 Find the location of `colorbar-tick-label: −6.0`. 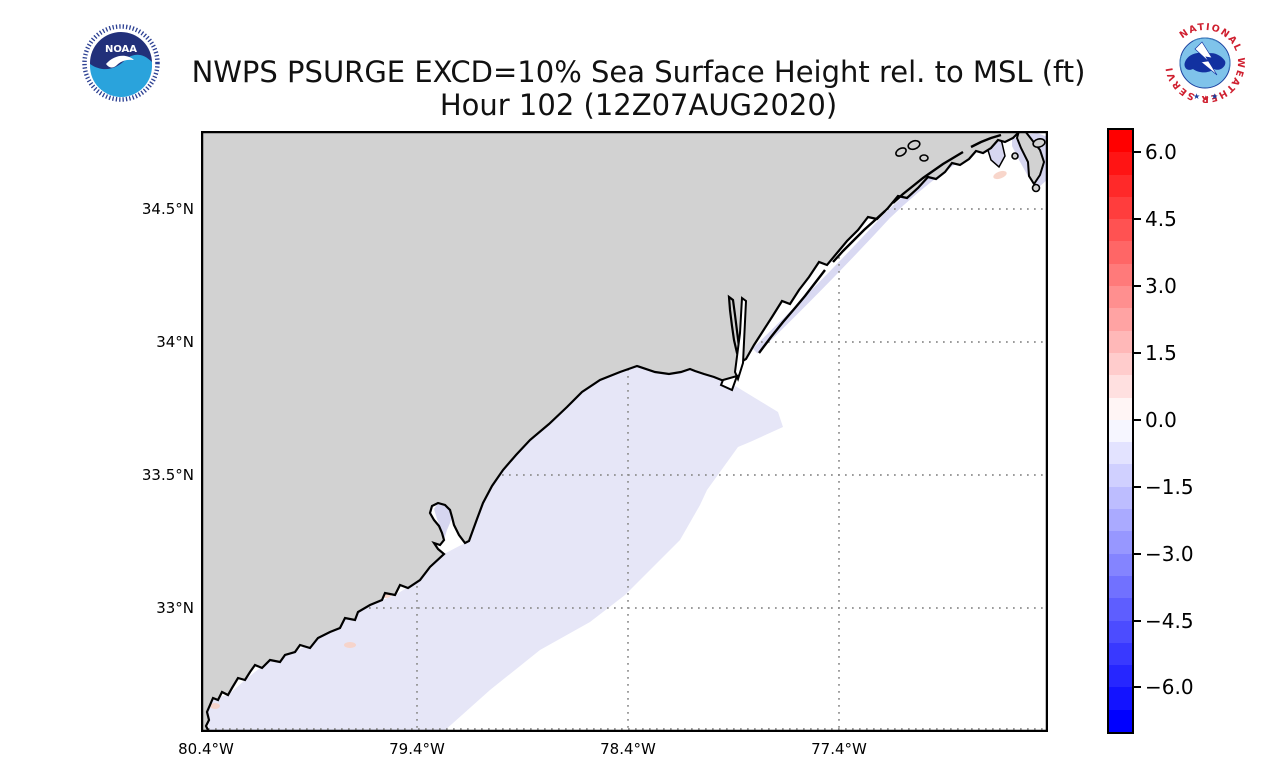

colorbar-tick-label: −6.0 is located at coordinates (1169, 687).